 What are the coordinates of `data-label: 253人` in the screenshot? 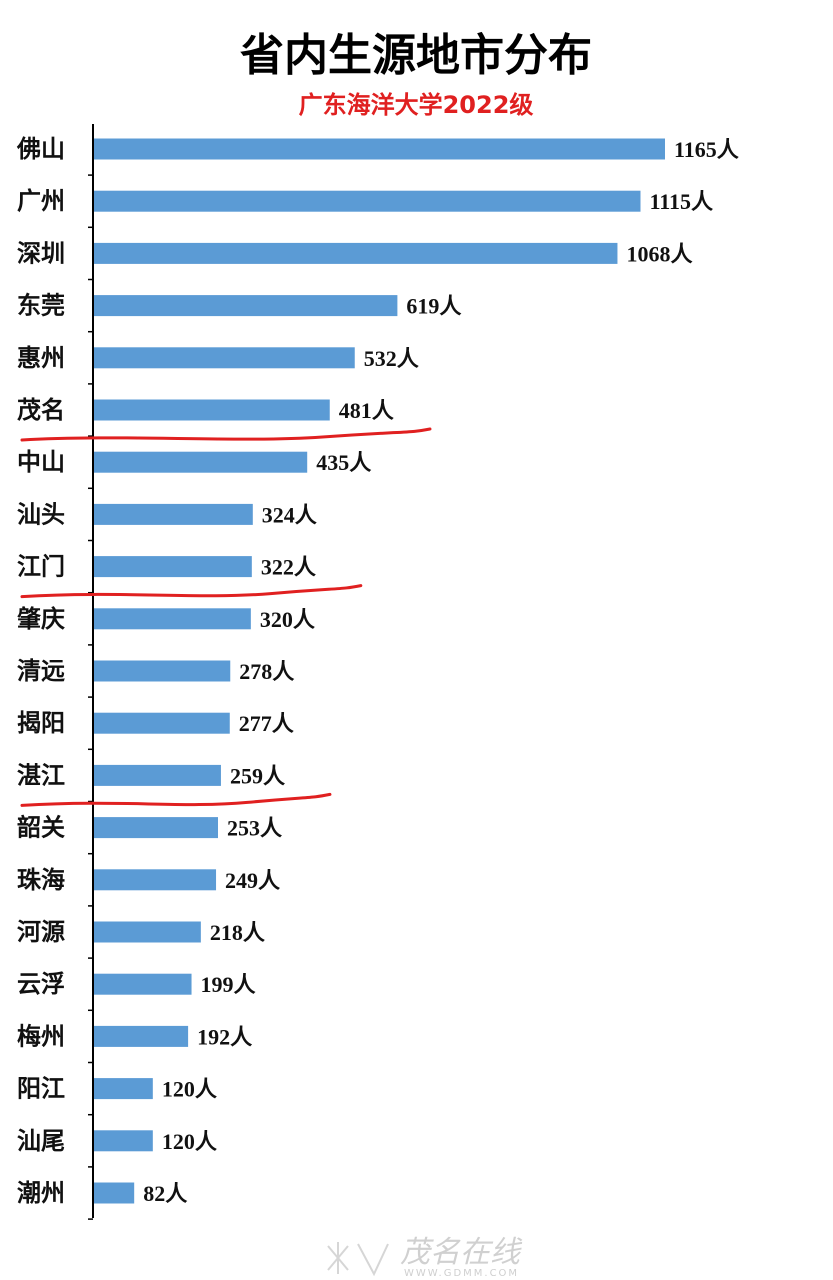 It's located at (254, 828).